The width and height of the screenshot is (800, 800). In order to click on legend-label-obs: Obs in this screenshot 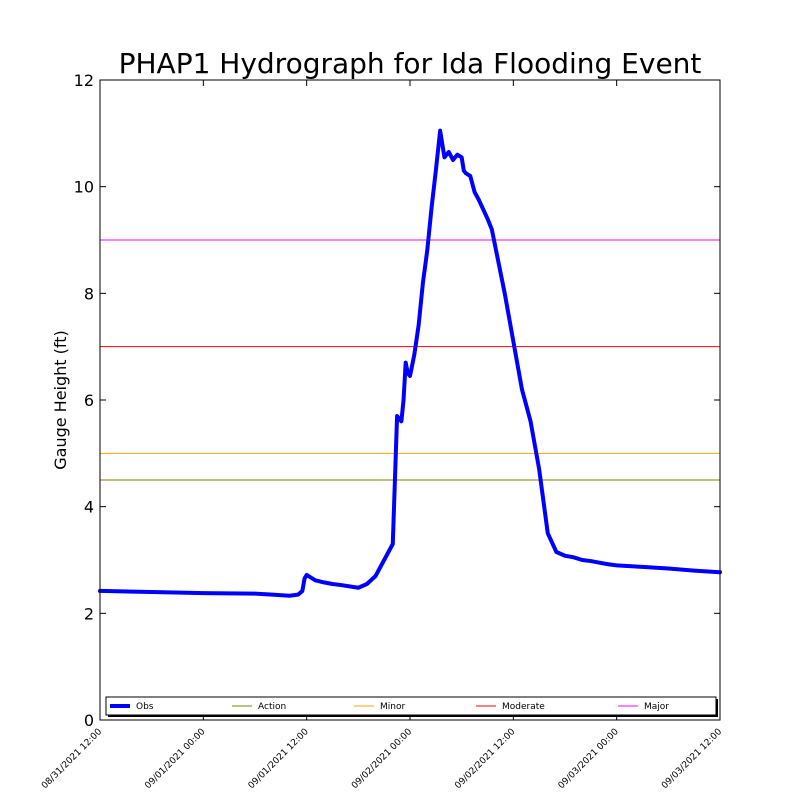, I will do `click(145, 707)`.